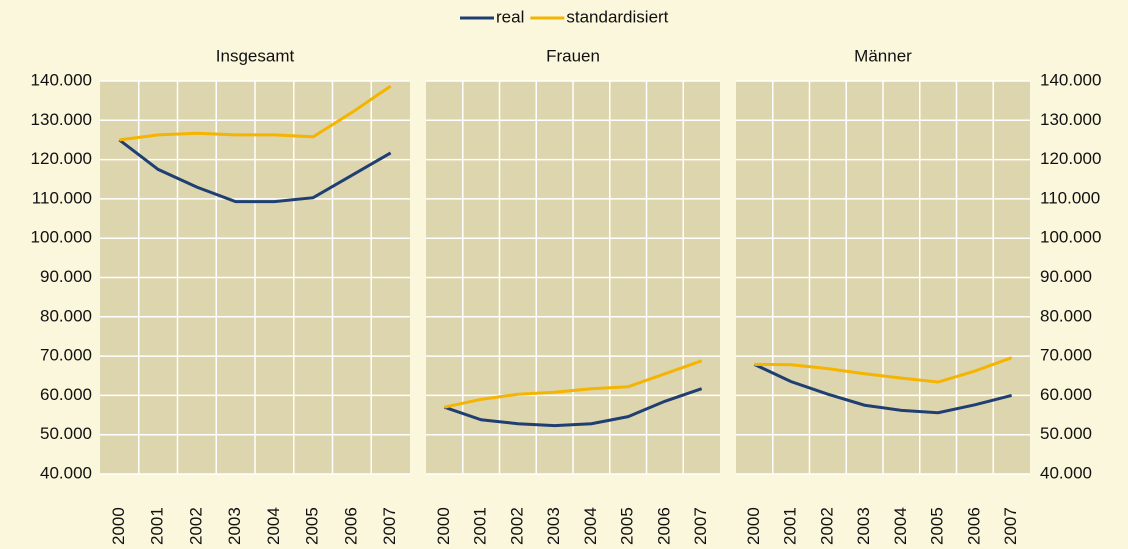 This screenshot has height=549, width=1128. What do you see at coordinates (66, 394) in the screenshot?
I see `y-tick-label: 60.000` at bounding box center [66, 394].